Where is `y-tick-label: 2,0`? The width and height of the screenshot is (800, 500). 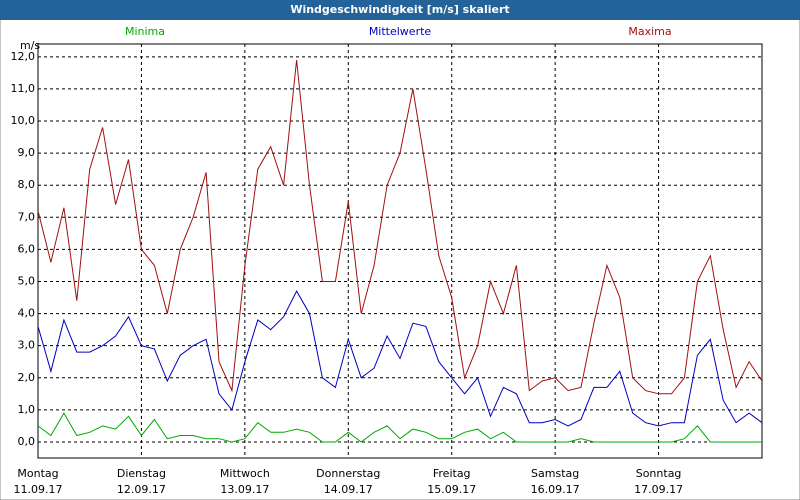
y-tick-label: 2,0 is located at coordinates (27, 377).